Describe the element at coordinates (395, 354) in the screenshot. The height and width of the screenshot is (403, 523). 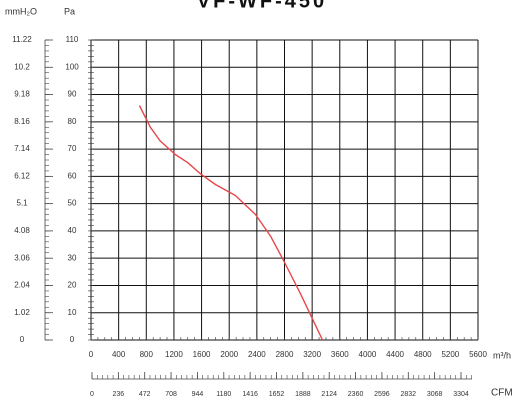
I see `x-tick-label: 4400` at that location.